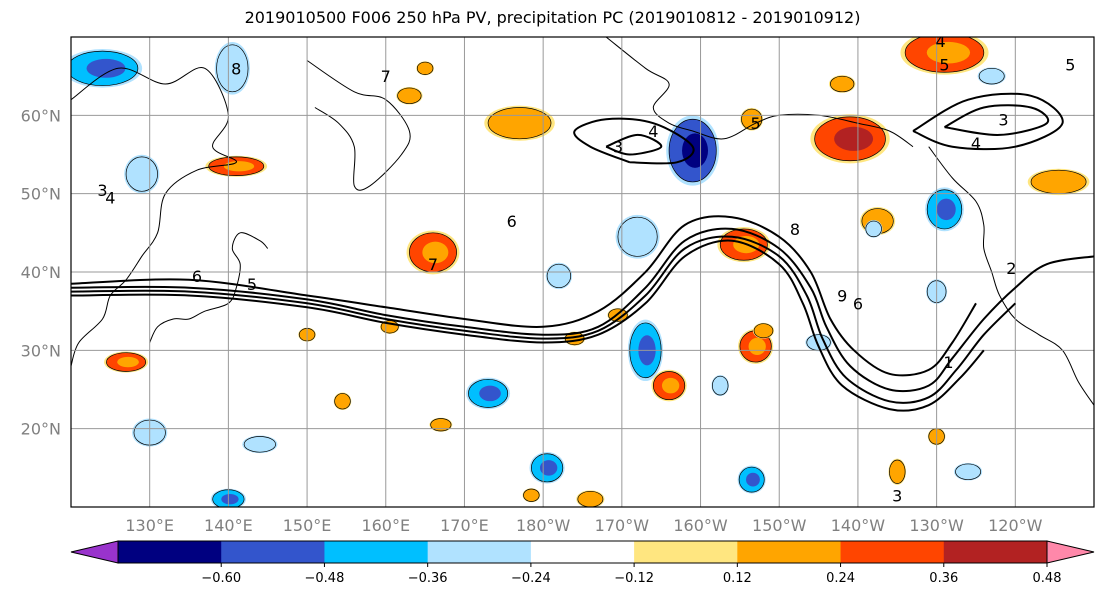  I want to click on colorbar-tick-label: 0.48, so click(1047, 578).